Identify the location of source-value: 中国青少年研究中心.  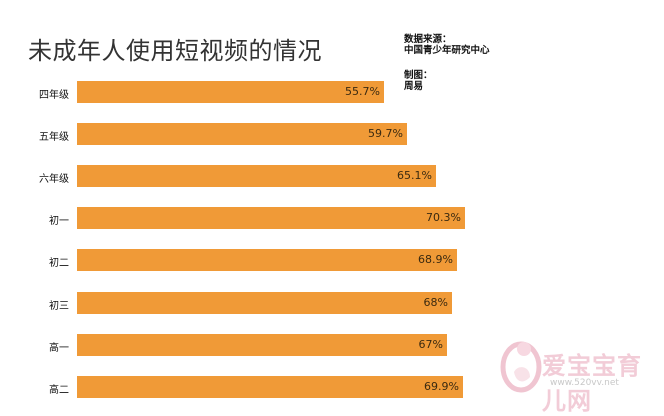
(447, 50).